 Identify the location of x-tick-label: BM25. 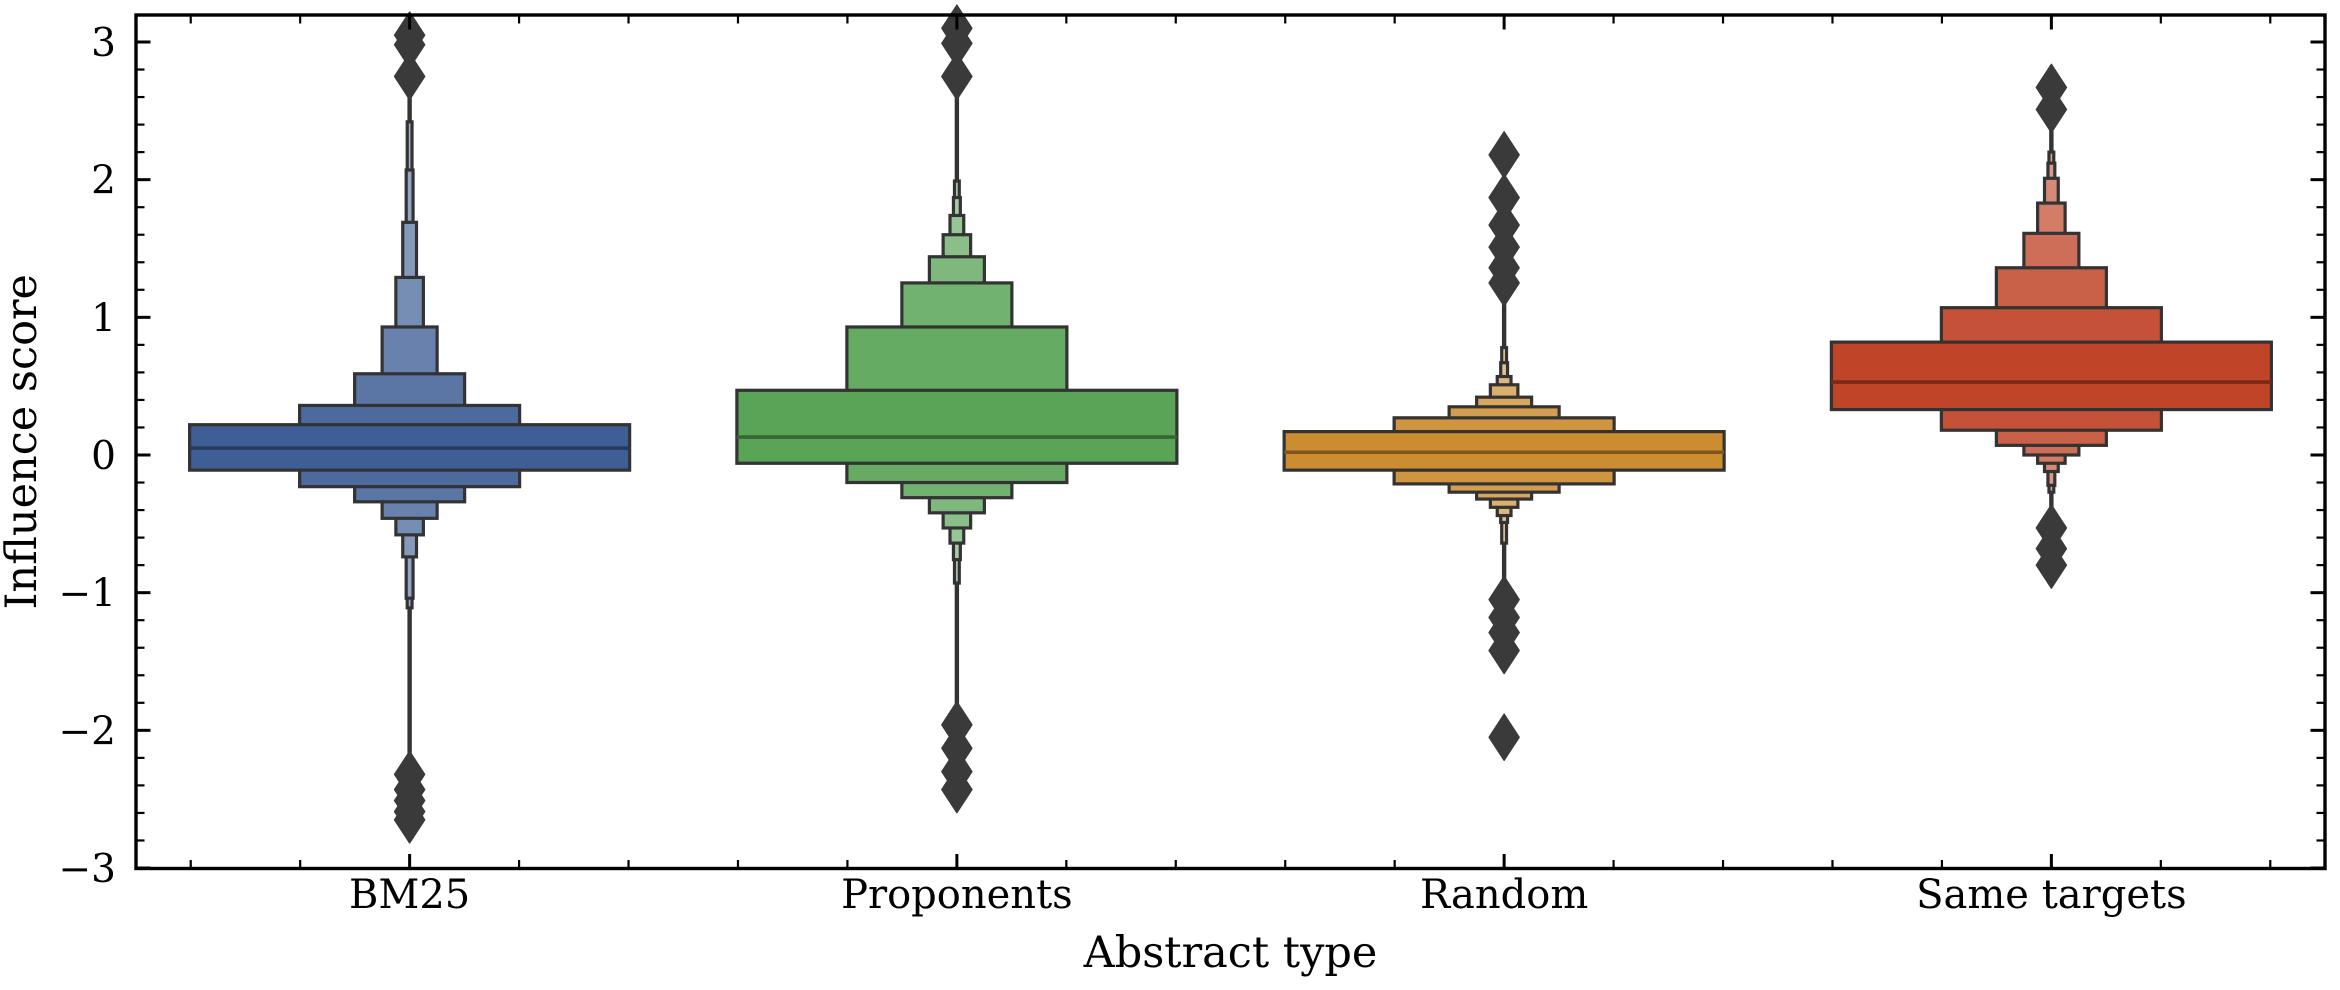
(409, 895).